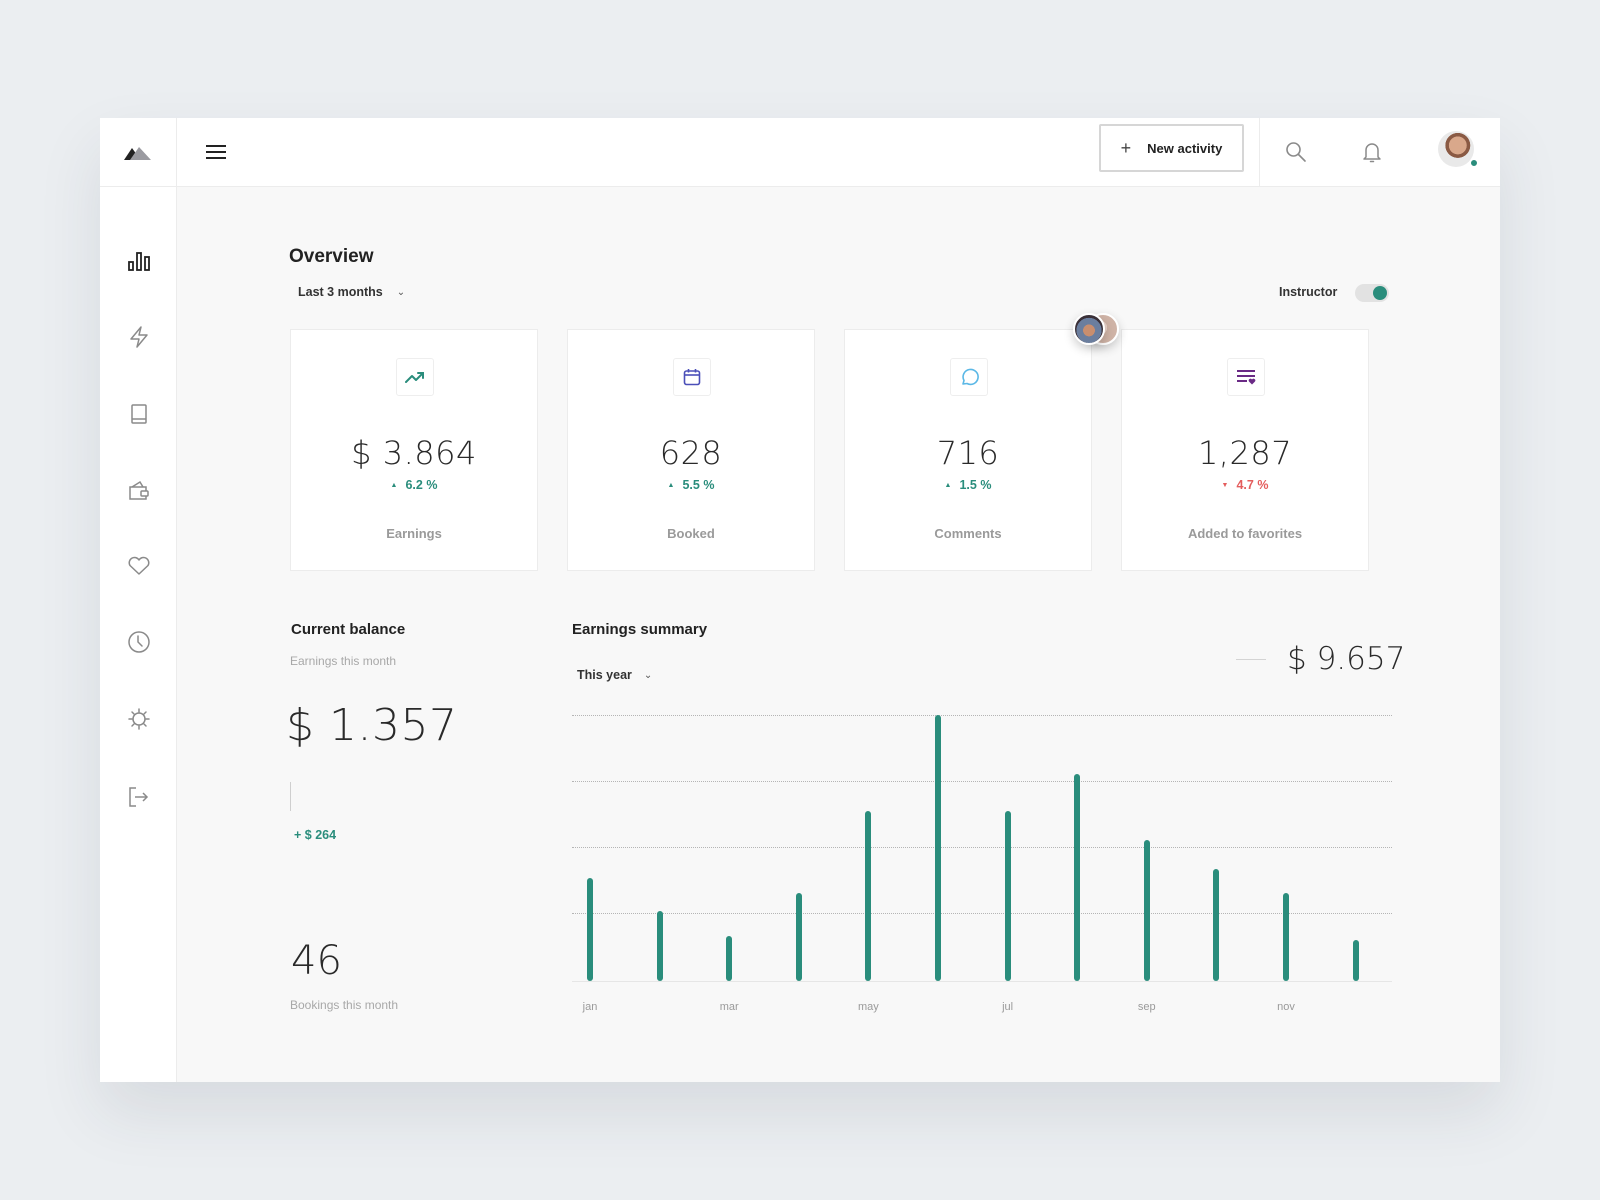 Image resolution: width=1600 pixels, height=1200 pixels. Describe the element at coordinates (414, 485) in the screenshot. I see `card-delta: ▲ 6.2 %` at that location.